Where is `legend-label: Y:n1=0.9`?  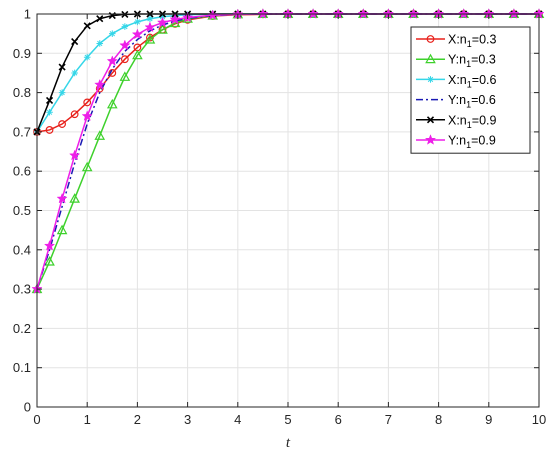 legend-label: Y:n1=0.9 is located at coordinates (472, 142).